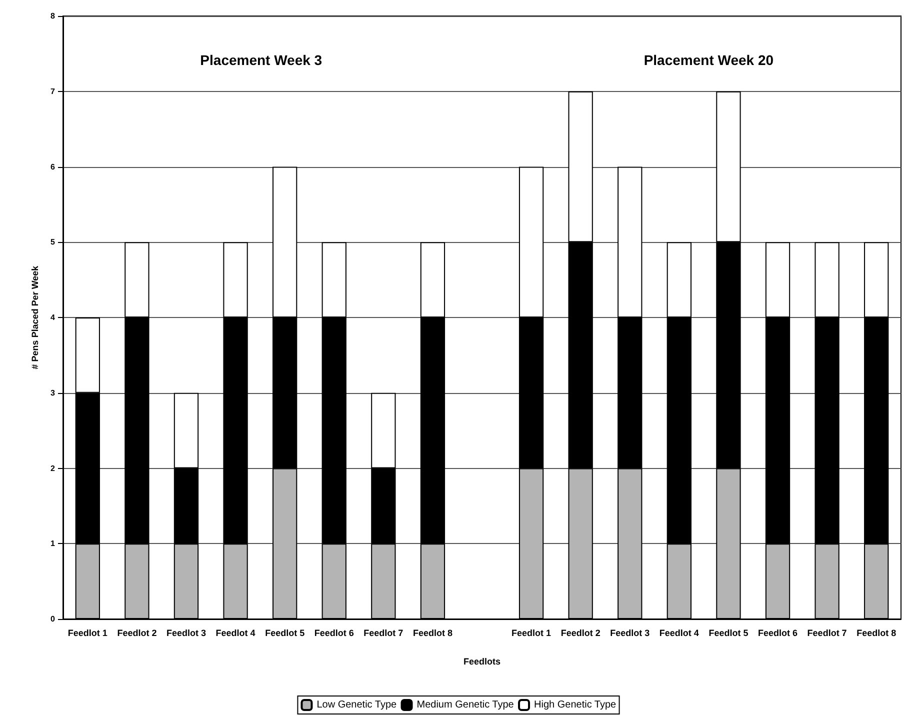  I want to click on y-tick-label: 3, so click(53, 393).